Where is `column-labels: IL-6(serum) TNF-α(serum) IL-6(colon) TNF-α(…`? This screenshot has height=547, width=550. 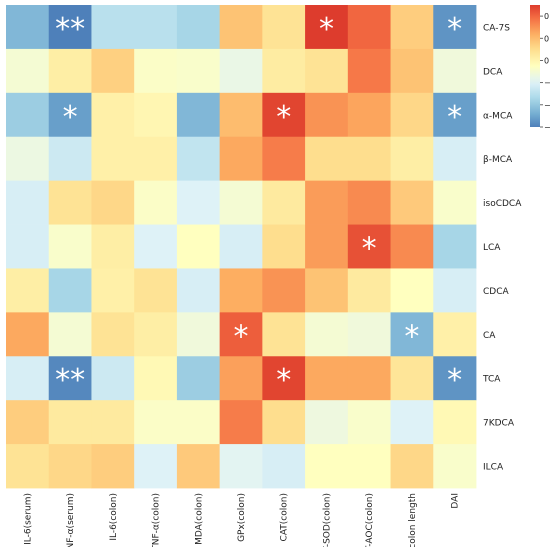
column-labels: IL-6(serum) TNF-α(serum) IL-6(colon) TNF-α(… is located at coordinates (241, 520).